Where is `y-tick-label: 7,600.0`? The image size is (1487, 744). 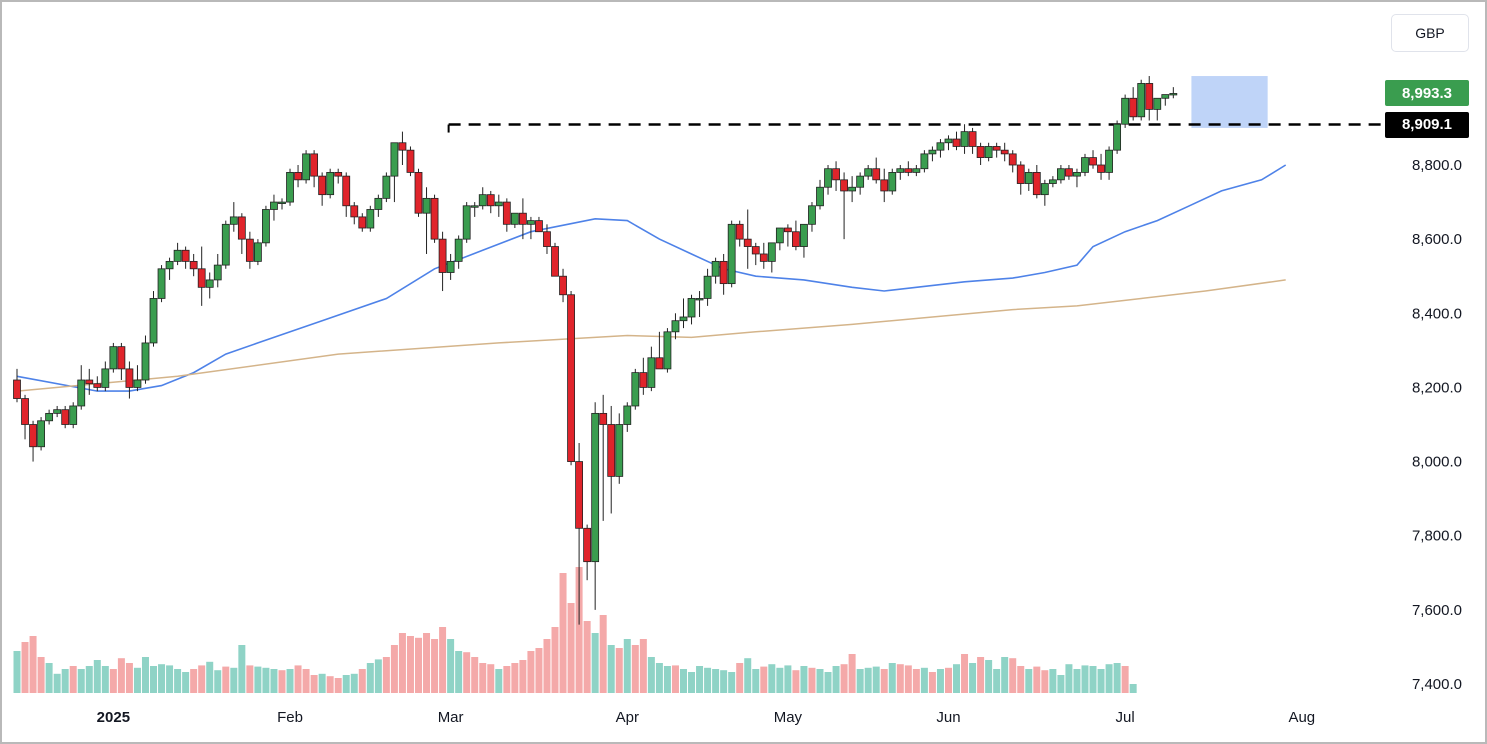
y-tick-label: 7,600.0 is located at coordinates (1437, 610).